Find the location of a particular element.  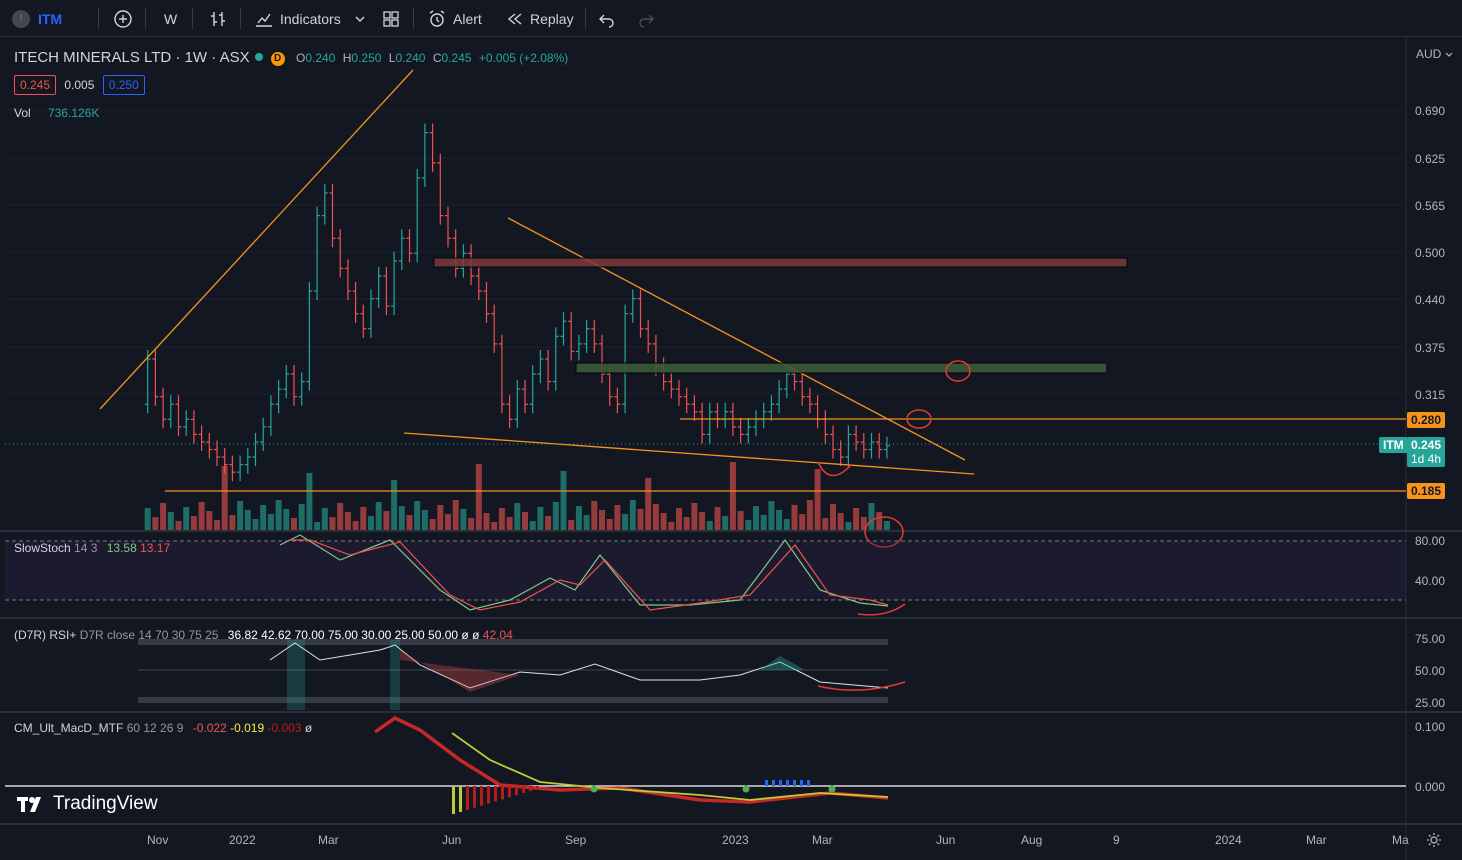

top-toolbar: I ITM W Indicators Alert Replay is located at coordinates (731, 18).